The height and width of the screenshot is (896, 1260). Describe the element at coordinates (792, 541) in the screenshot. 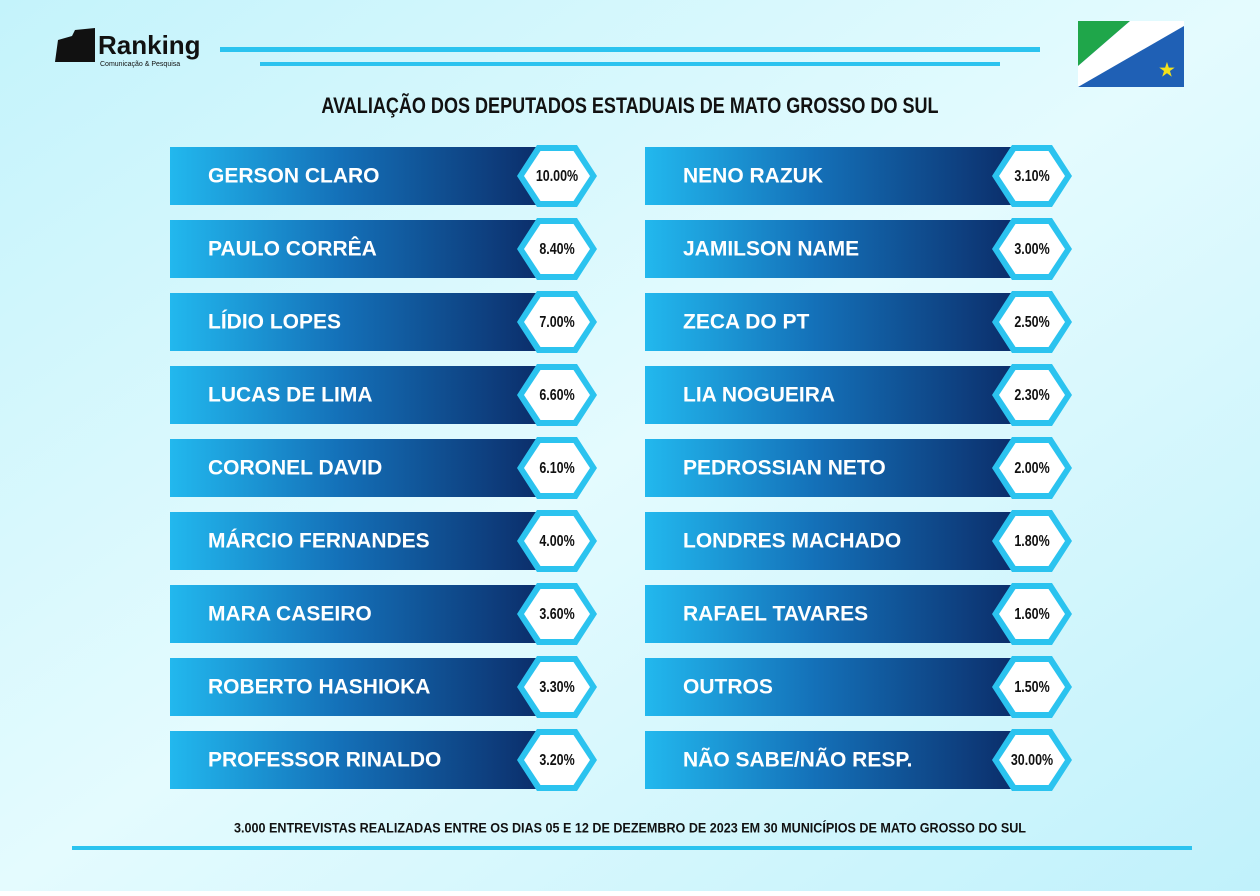

I see `row-name: LONDRES MACHADO` at that location.